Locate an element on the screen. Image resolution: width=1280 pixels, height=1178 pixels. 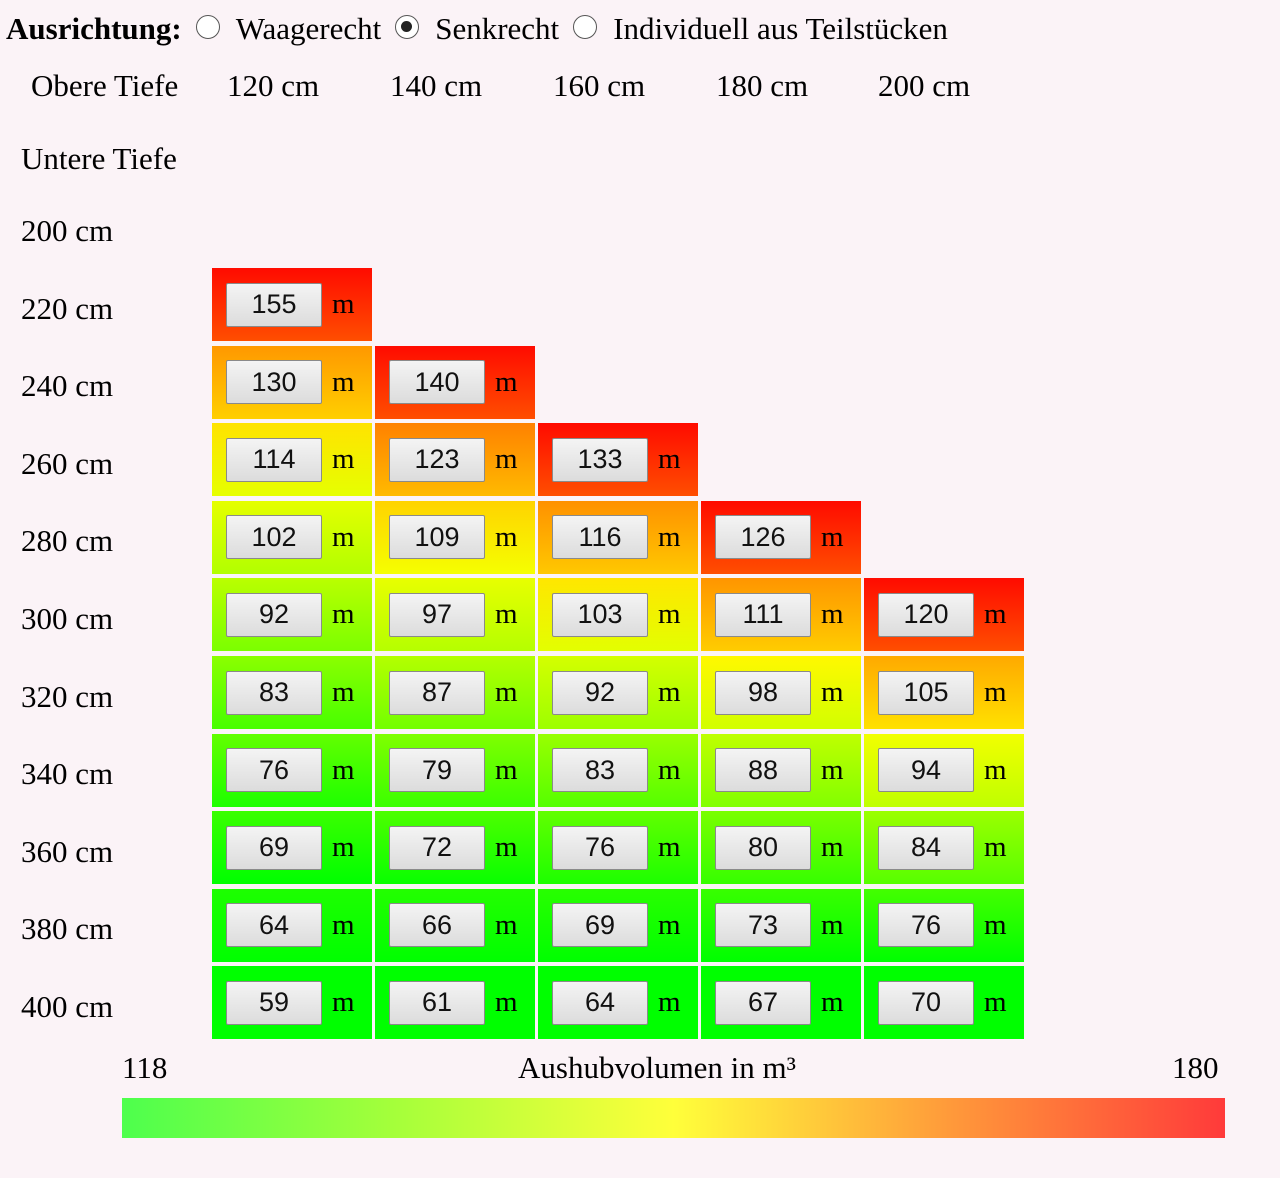
volume-button: 111 is located at coordinates (763, 614).